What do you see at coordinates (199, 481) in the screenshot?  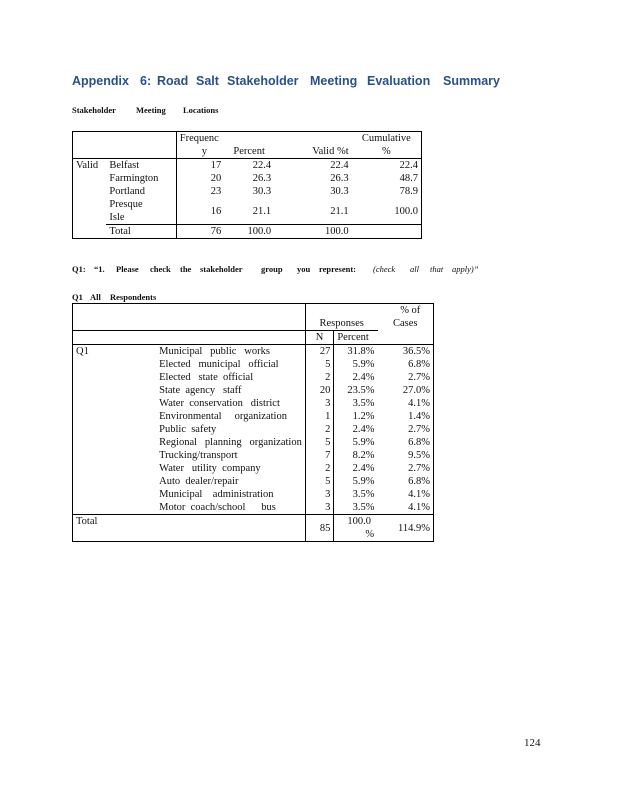 I see `row-label: Auto dealer/repair` at bounding box center [199, 481].